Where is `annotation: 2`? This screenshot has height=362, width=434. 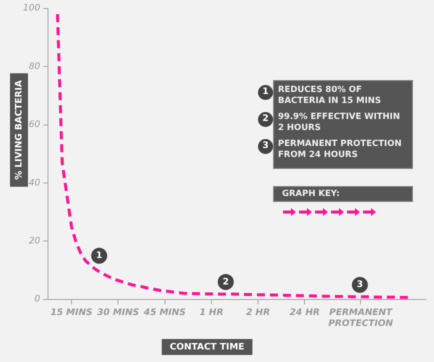
annotation: 2 is located at coordinates (225, 282).